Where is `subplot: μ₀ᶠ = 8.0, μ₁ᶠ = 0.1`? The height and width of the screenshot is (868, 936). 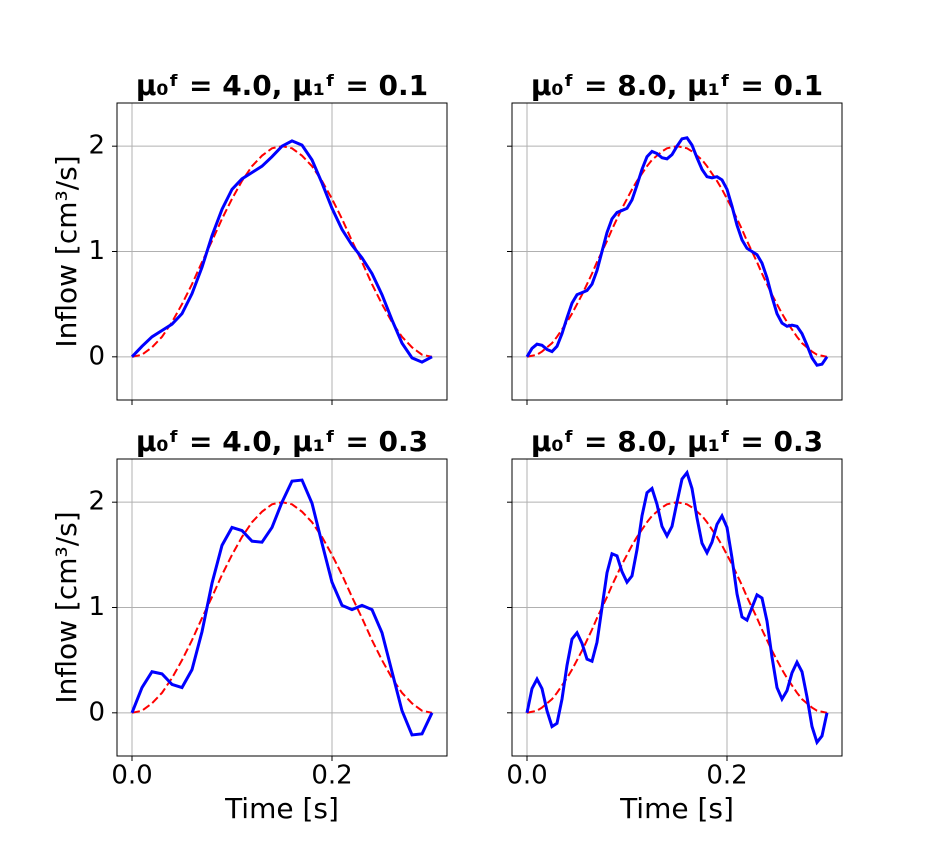
subplot: μ₀ᶠ = 8.0, μ₁ᶠ = 0.1 is located at coordinates (675, 237).